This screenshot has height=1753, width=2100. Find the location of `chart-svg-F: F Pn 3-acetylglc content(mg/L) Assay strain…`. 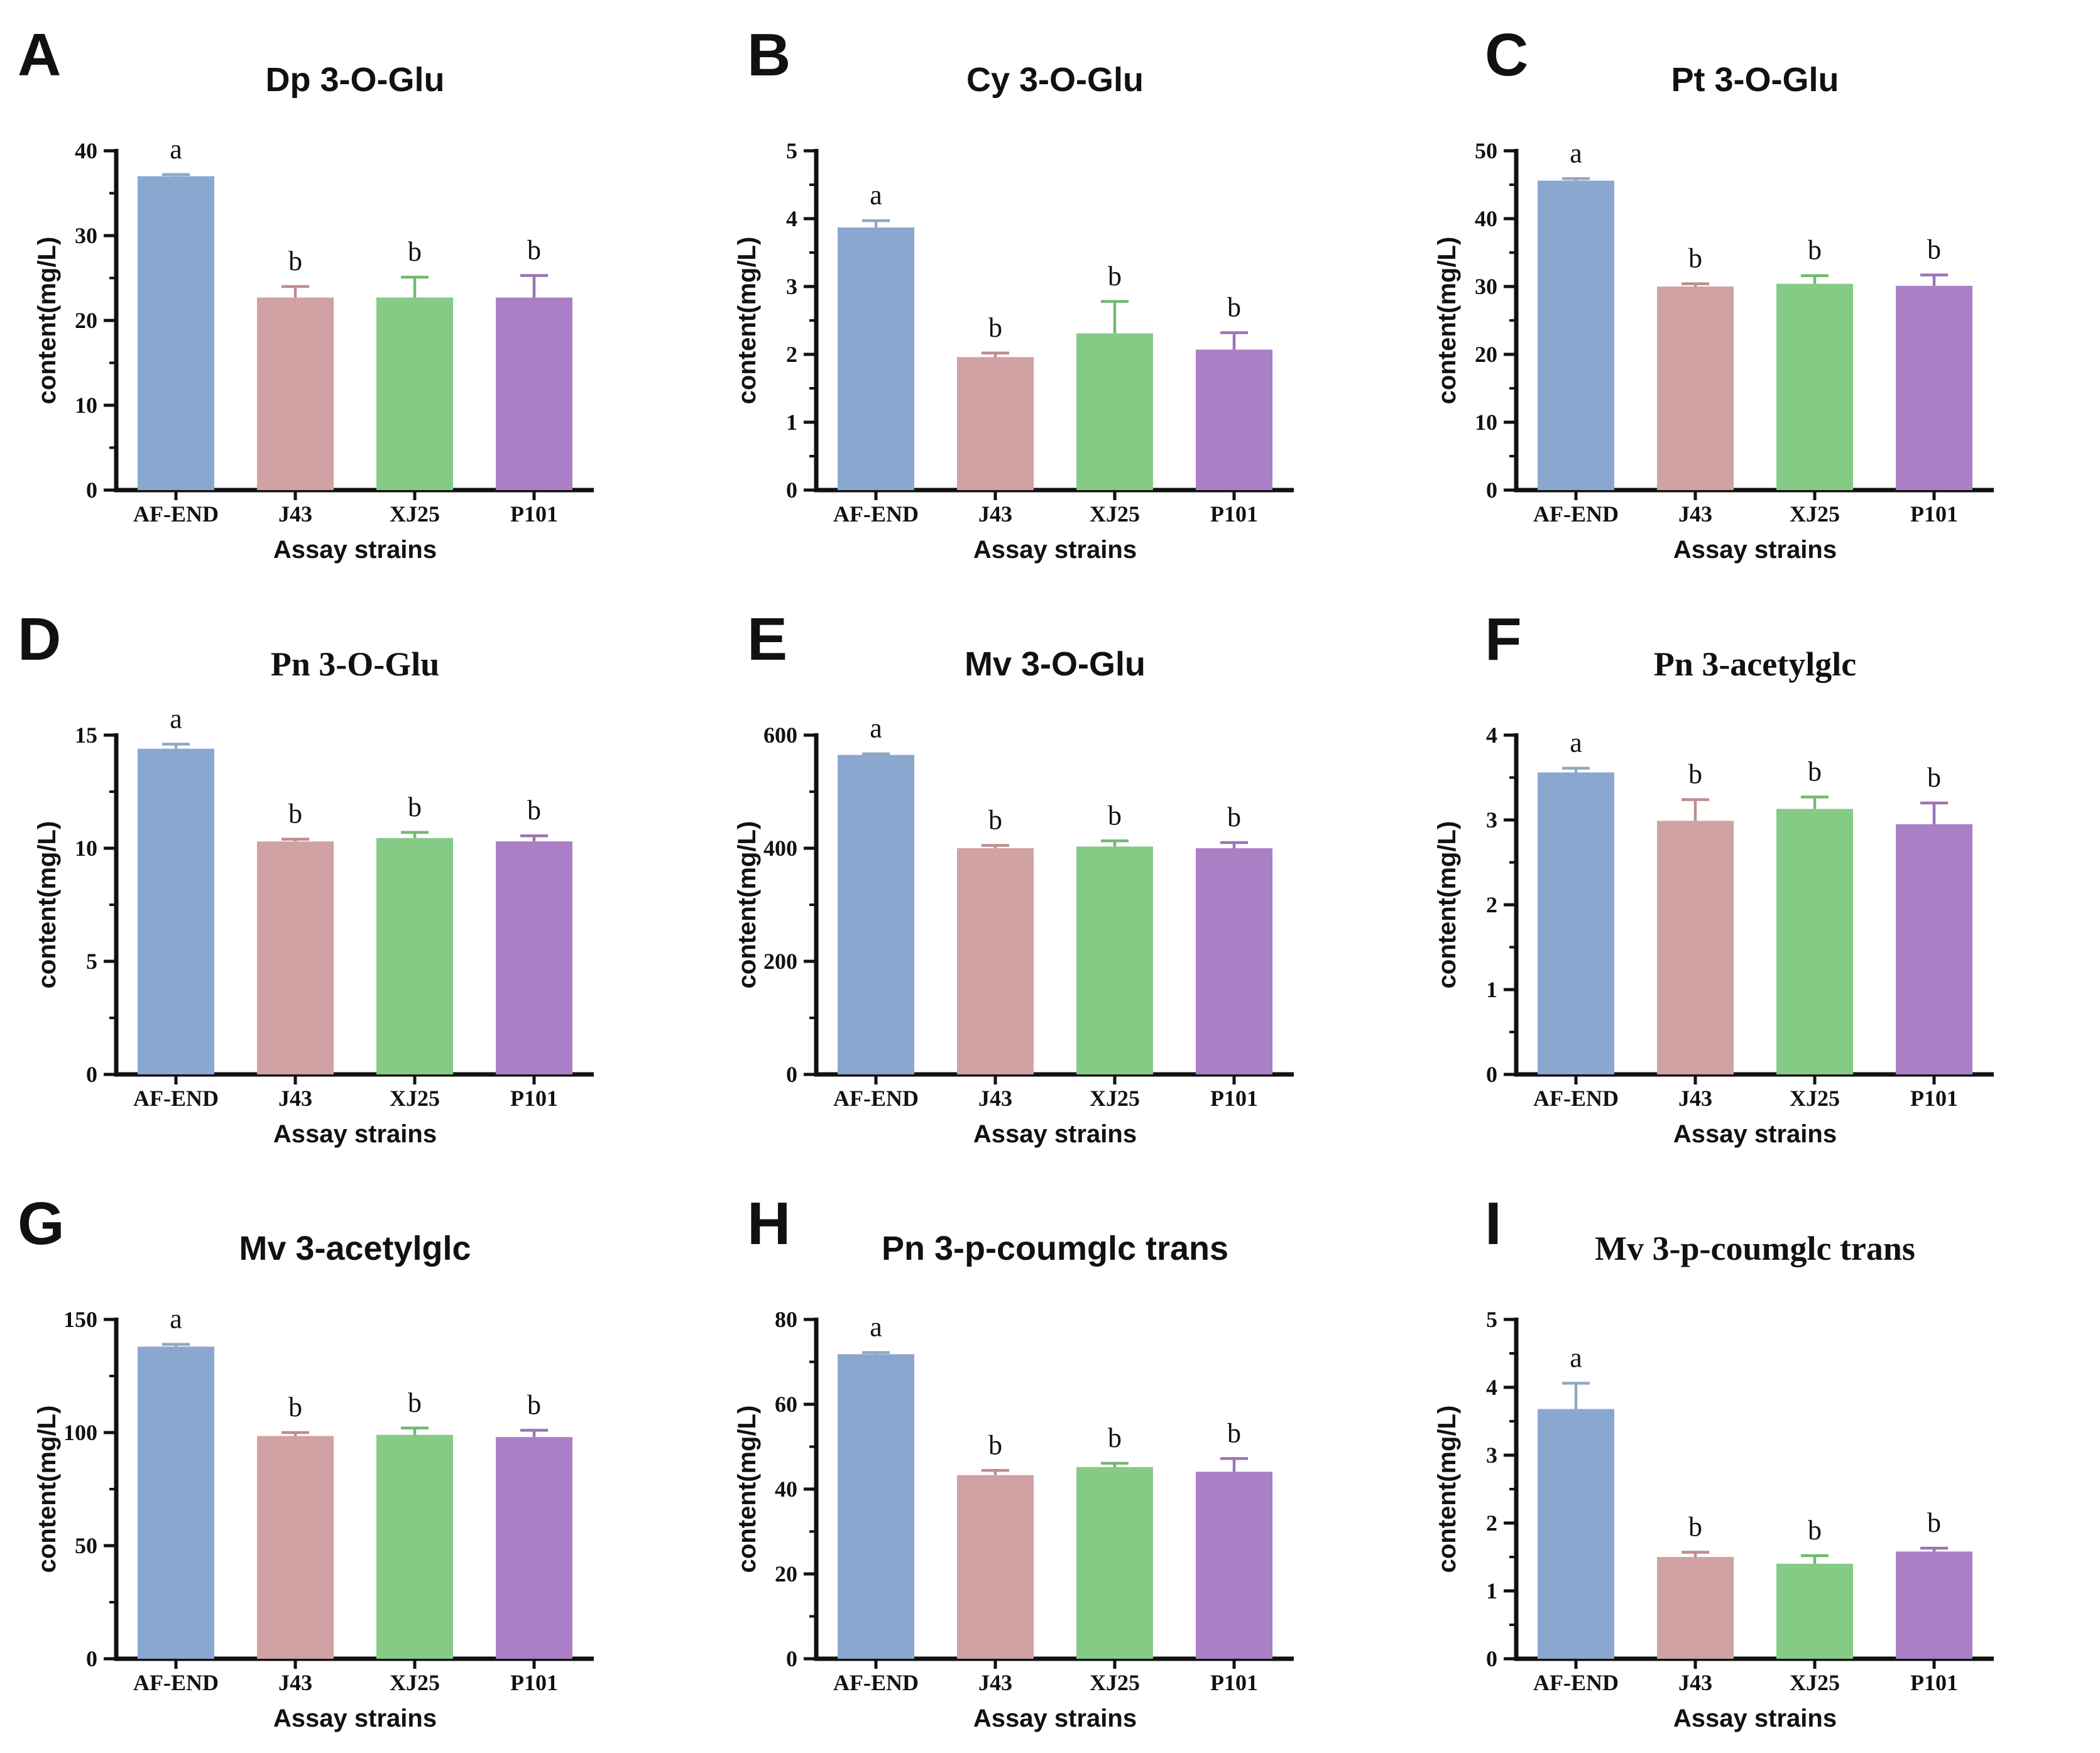

chart-svg-F: F Pn 3-acetylglc content(mg/L) Assay strain… is located at coordinates (1713, 877).